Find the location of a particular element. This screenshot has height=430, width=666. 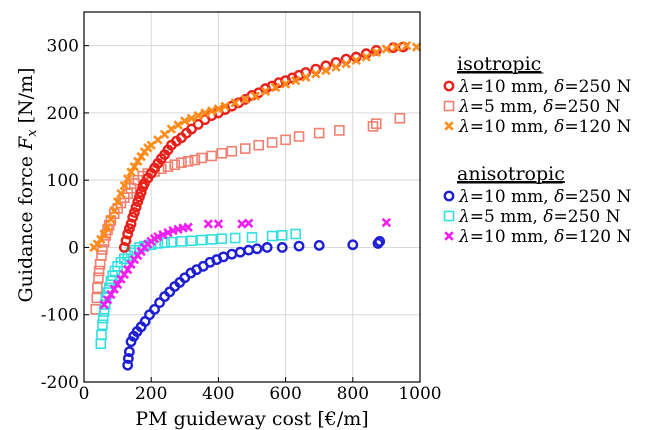

x-tick-label: 1000 is located at coordinates (419, 394).